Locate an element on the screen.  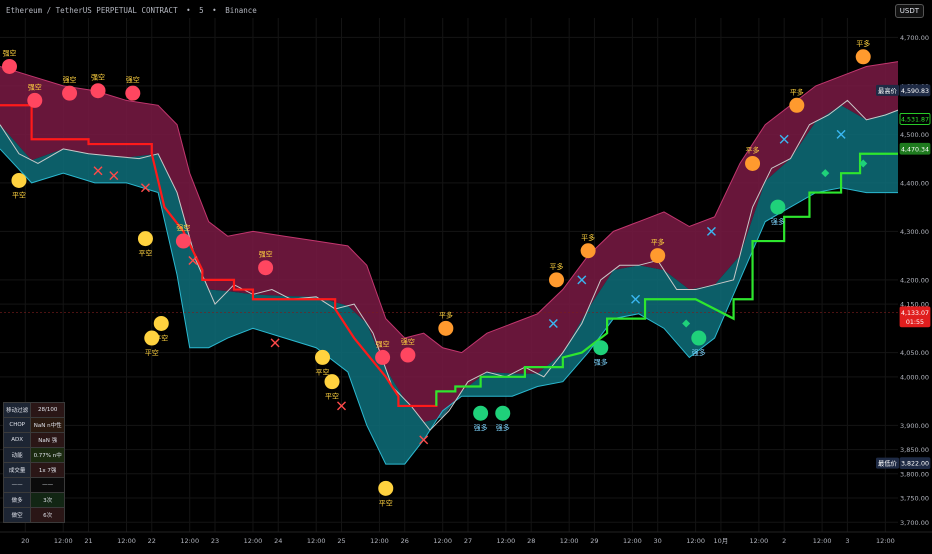
y-tick-label: 4,000.00 is located at coordinates (914, 377).